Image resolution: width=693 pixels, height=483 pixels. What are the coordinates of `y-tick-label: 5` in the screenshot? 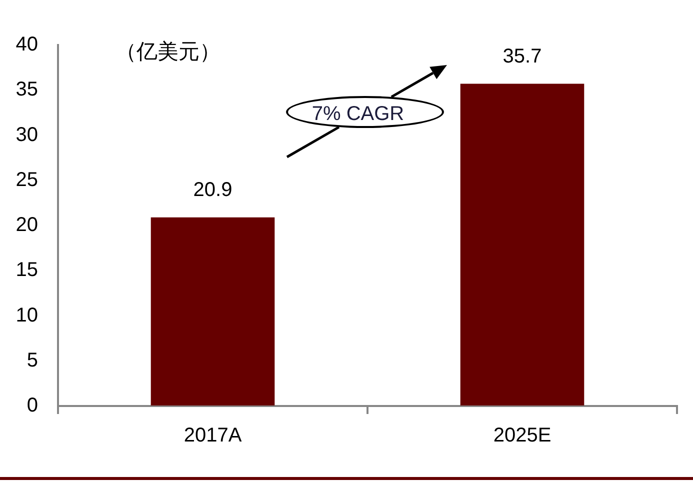 It's located at (32, 360).